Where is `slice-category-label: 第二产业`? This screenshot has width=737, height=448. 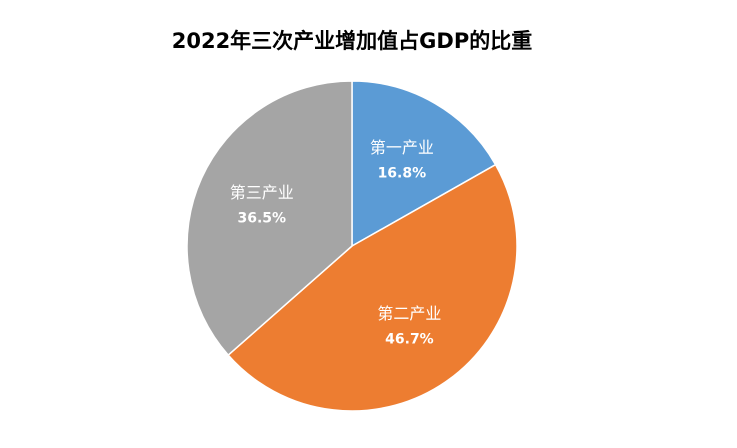
slice-category-label: 第二产业 is located at coordinates (409, 313).